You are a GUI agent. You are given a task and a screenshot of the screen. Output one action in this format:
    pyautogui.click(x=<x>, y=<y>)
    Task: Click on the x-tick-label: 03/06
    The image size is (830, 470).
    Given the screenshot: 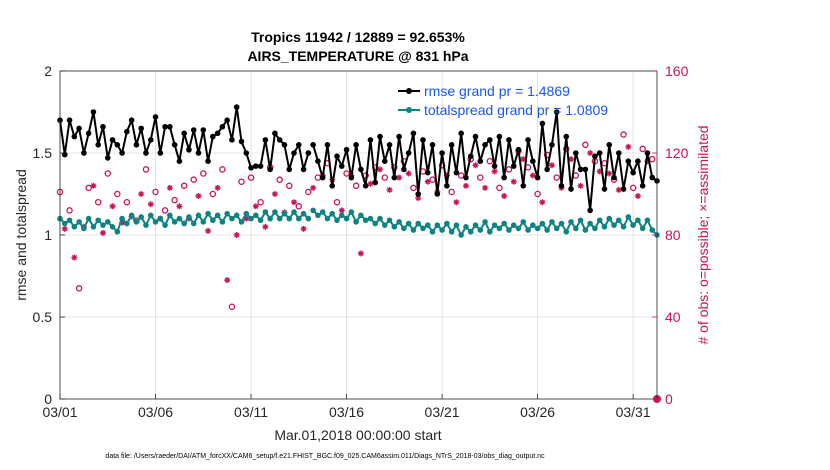 What is the action you would take?
    pyautogui.click(x=155, y=412)
    